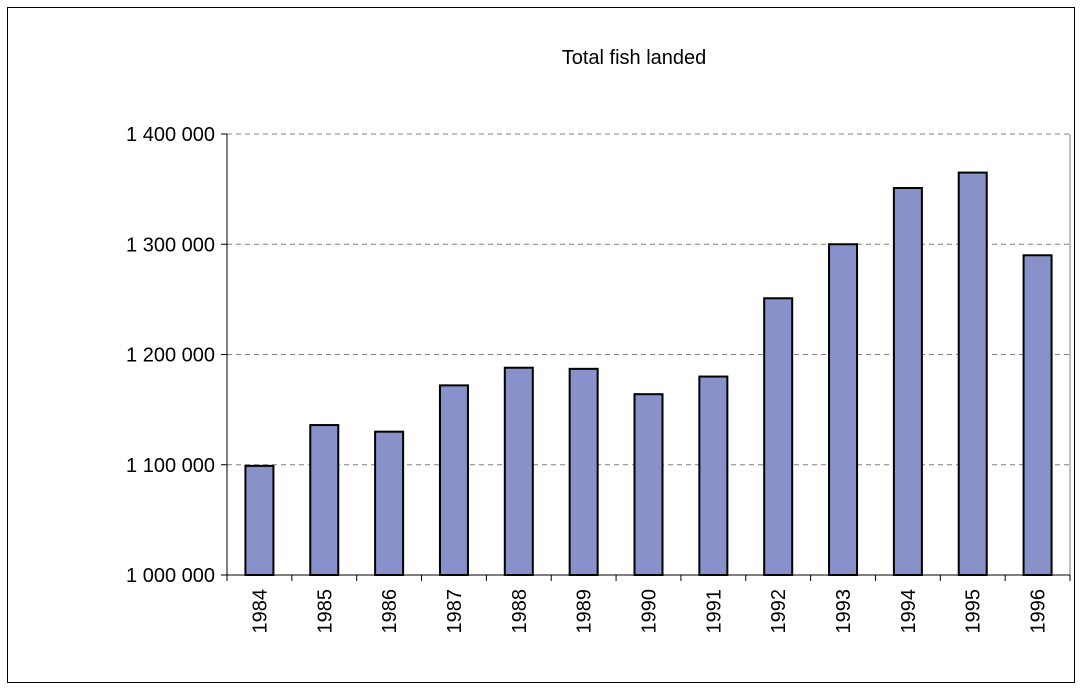 The width and height of the screenshot is (1084, 691). Describe the element at coordinates (170, 576) in the screenshot. I see `y-tick-label: 1 000 000` at that location.